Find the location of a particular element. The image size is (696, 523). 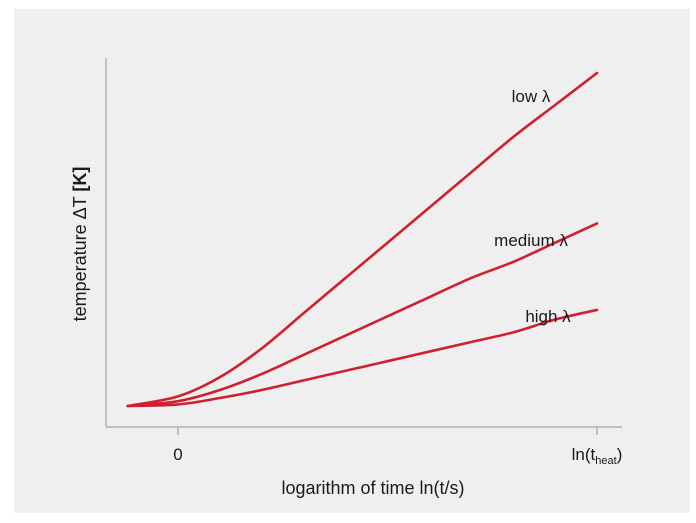

x-tick-label: ln(theat) is located at coordinates (597, 456).